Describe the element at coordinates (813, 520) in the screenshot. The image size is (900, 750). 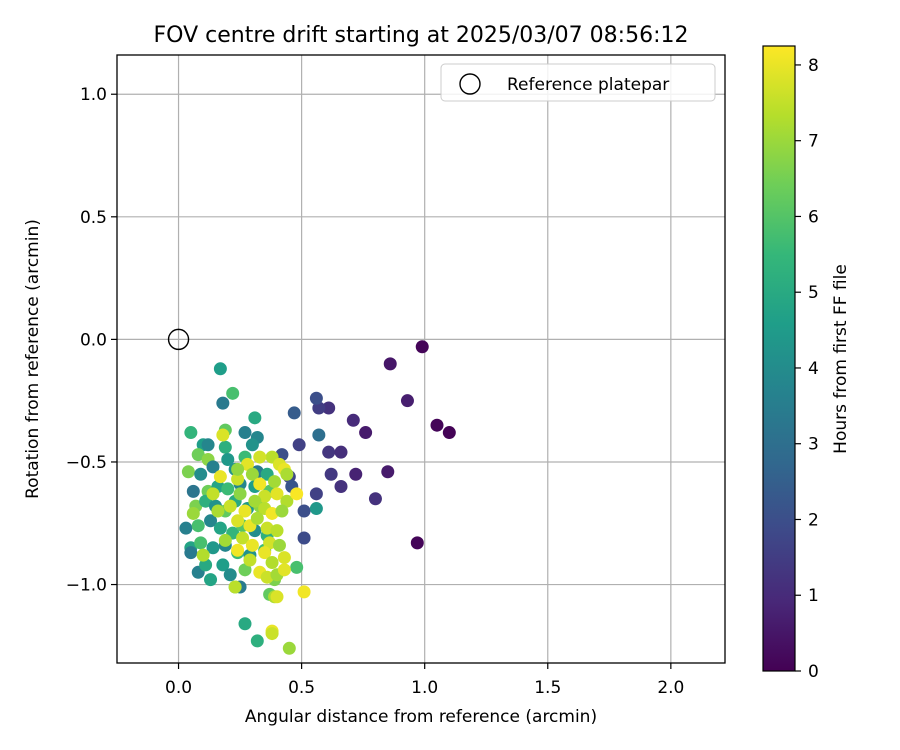
I see `colorbar-tick-label: 2` at that location.